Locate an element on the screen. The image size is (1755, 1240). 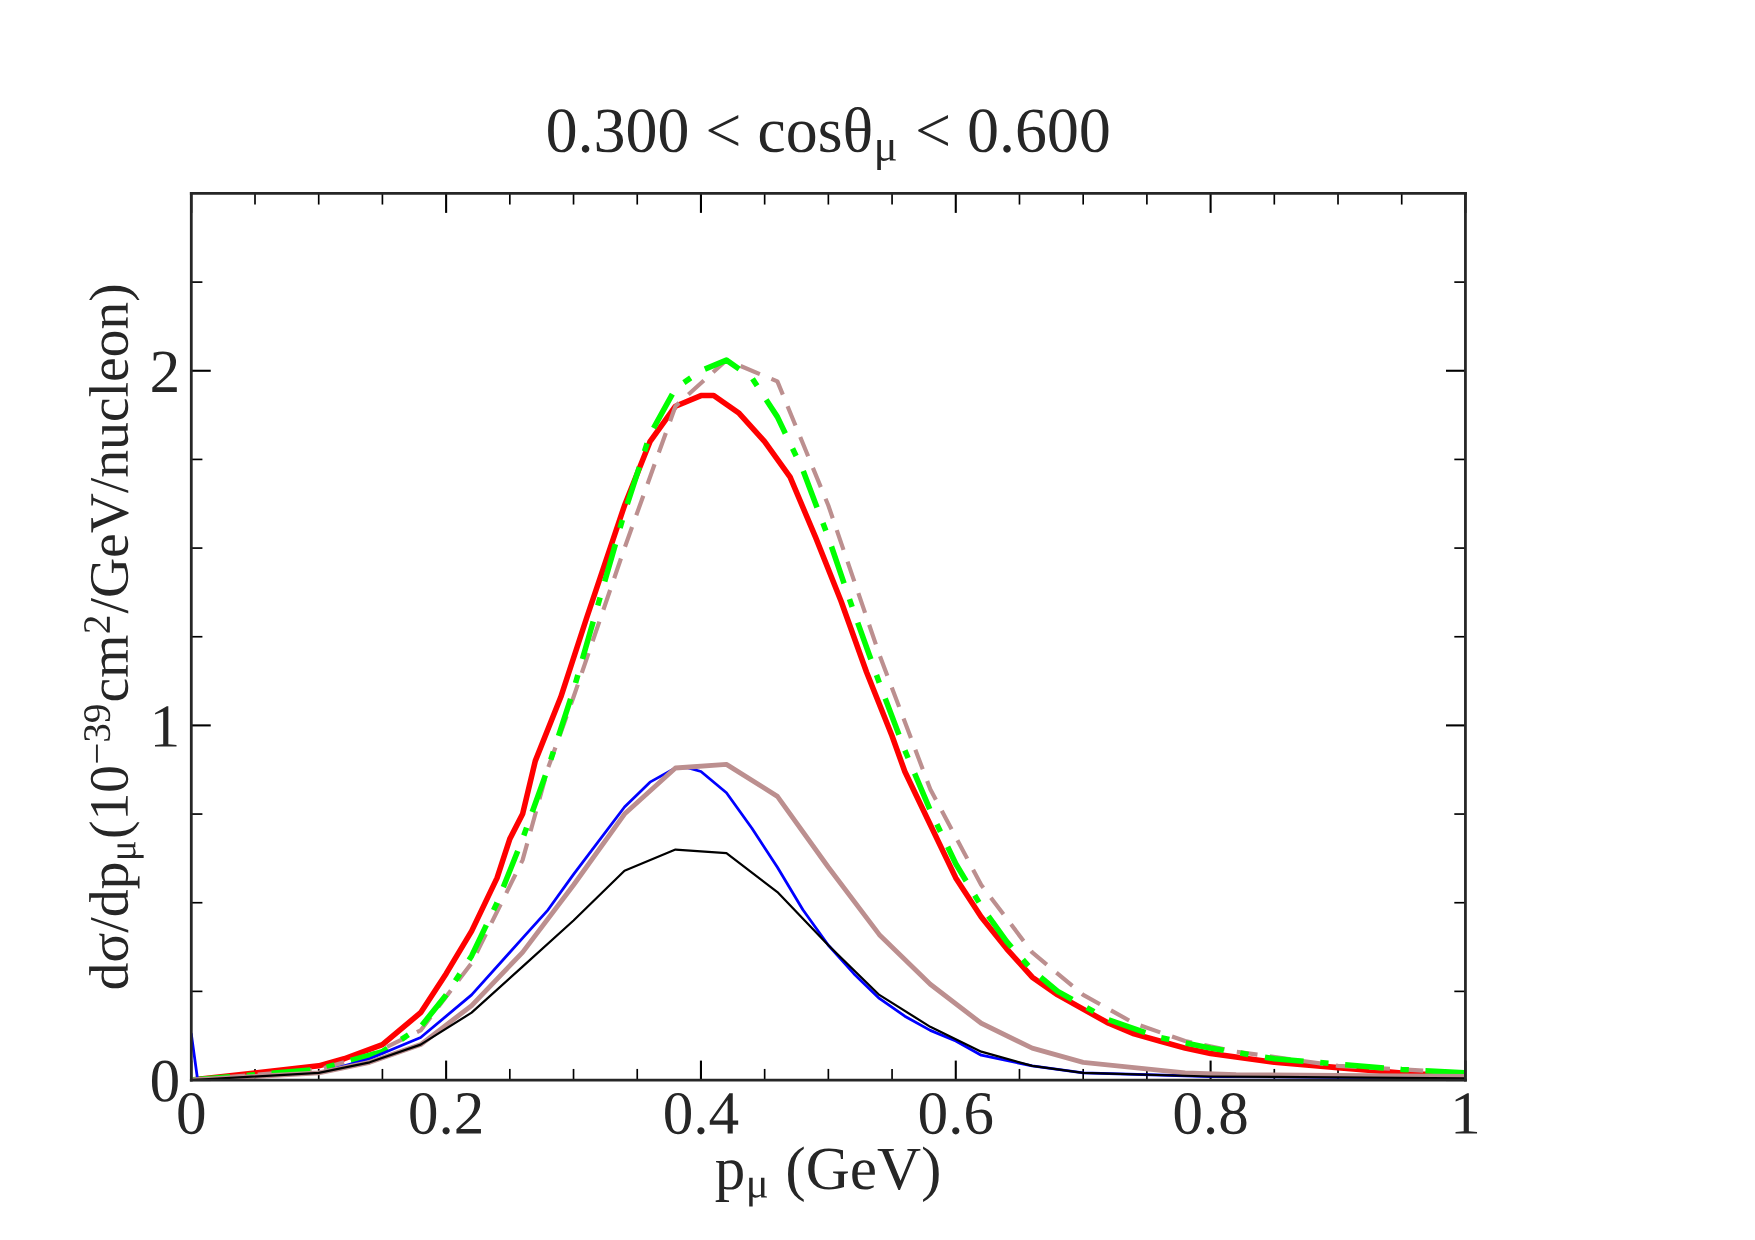
x-tick-label: 0.8 is located at coordinates (1210, 1113).